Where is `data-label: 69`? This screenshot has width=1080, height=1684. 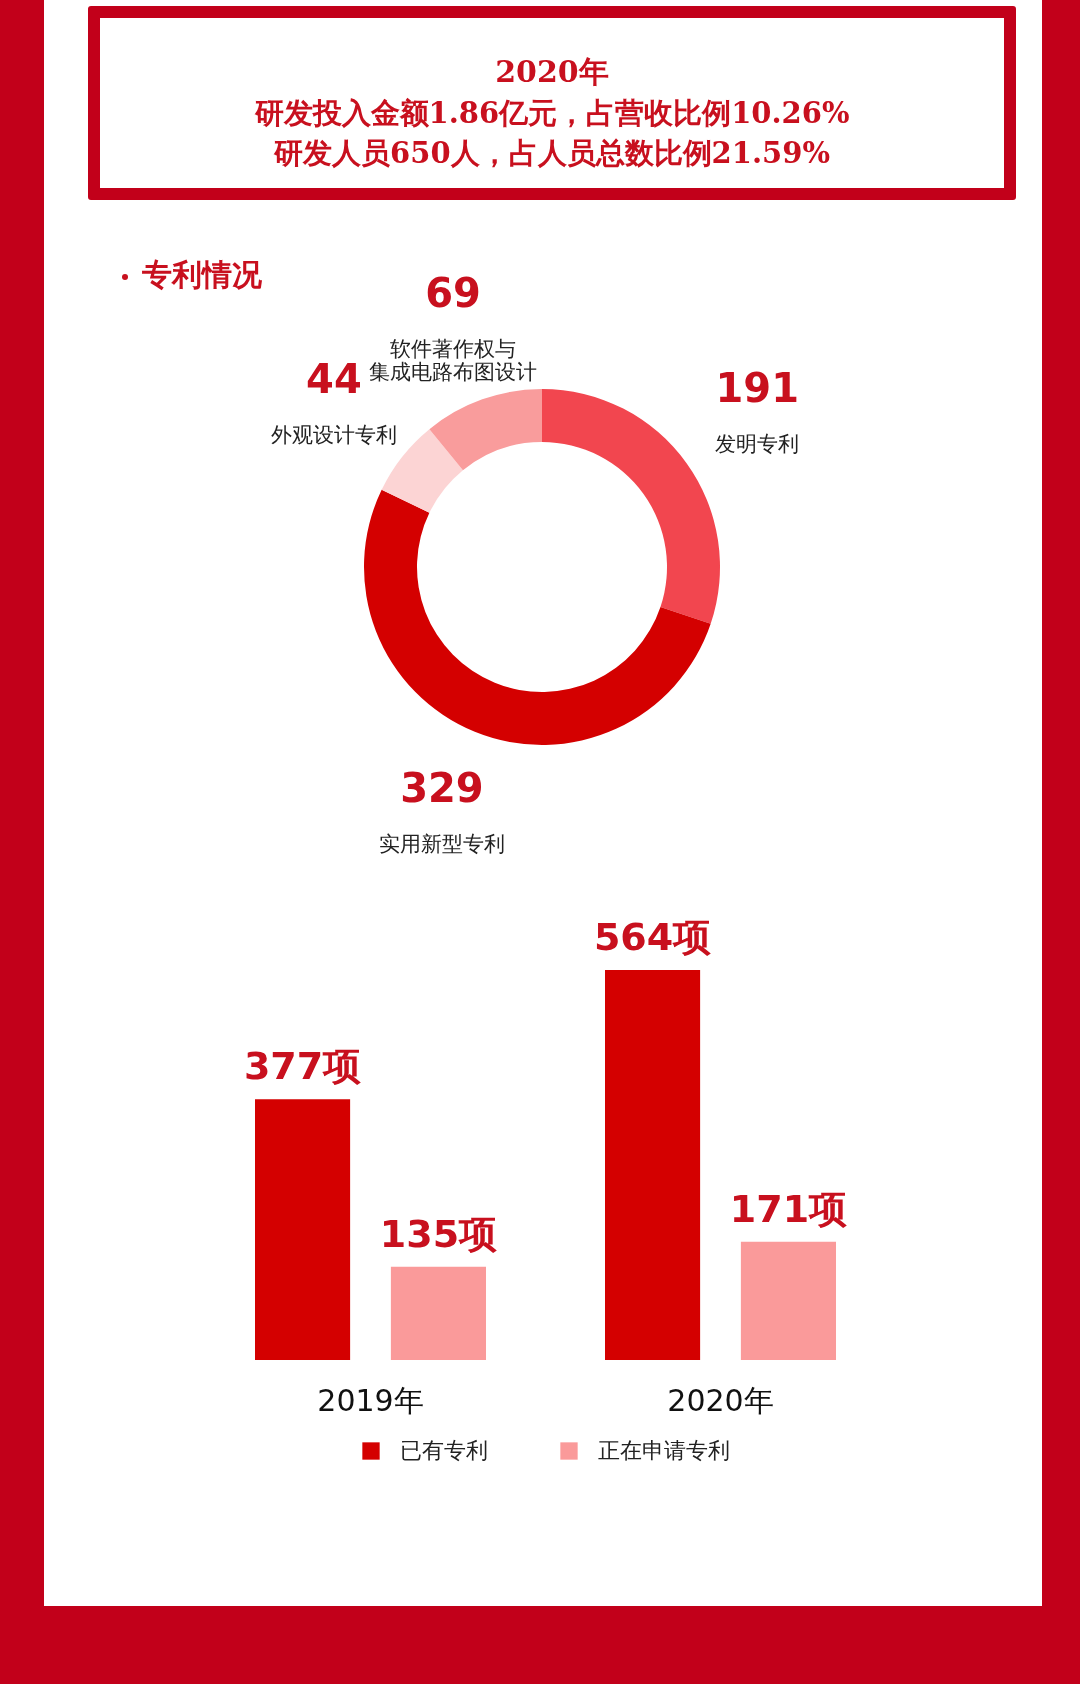
data-label: 69 is located at coordinates (453, 293).